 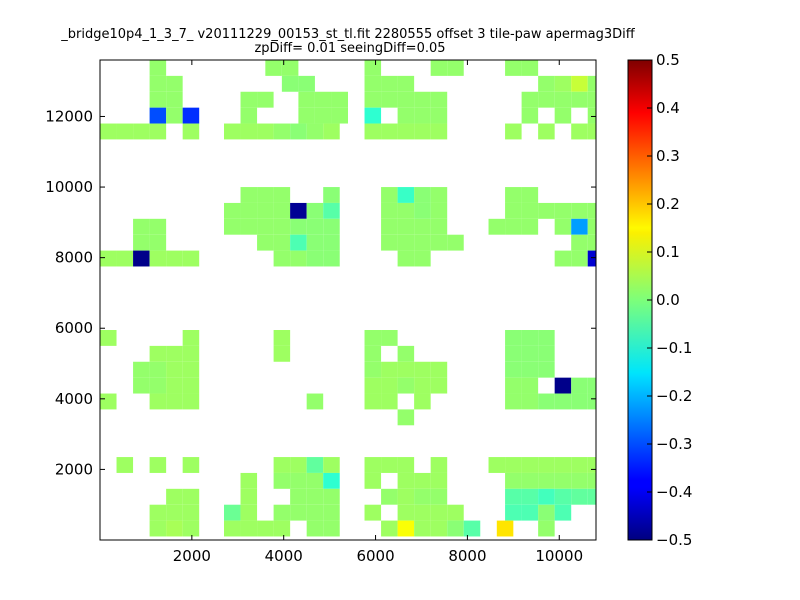 I want to click on x-tick-label: 6000, so click(x=375, y=556).